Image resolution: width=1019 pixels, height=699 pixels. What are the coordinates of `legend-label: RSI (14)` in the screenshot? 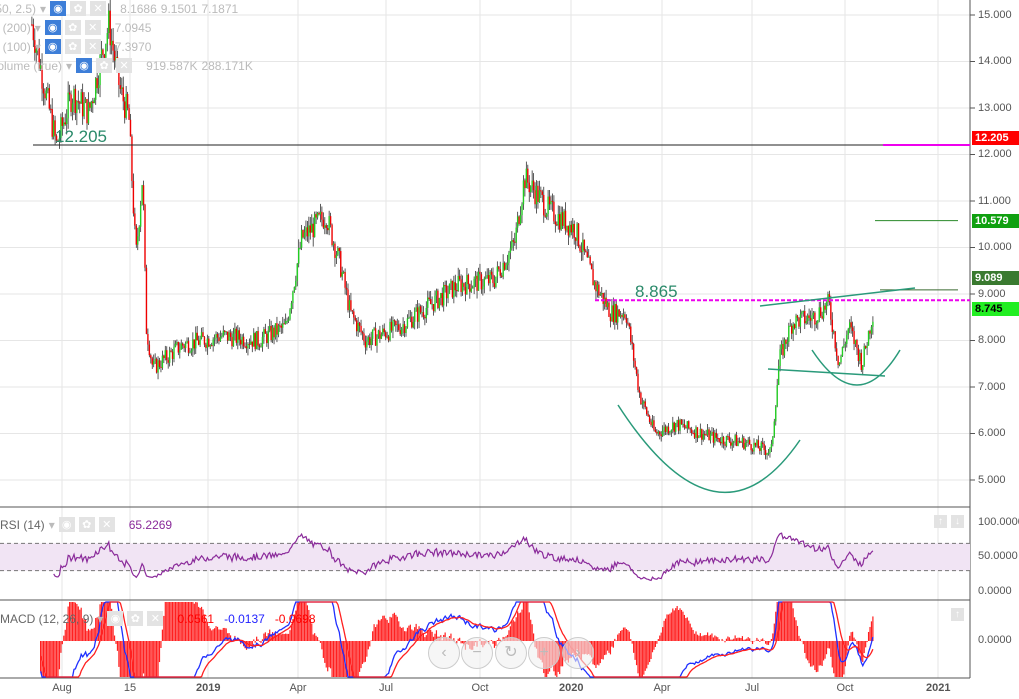 It's located at (22, 524).